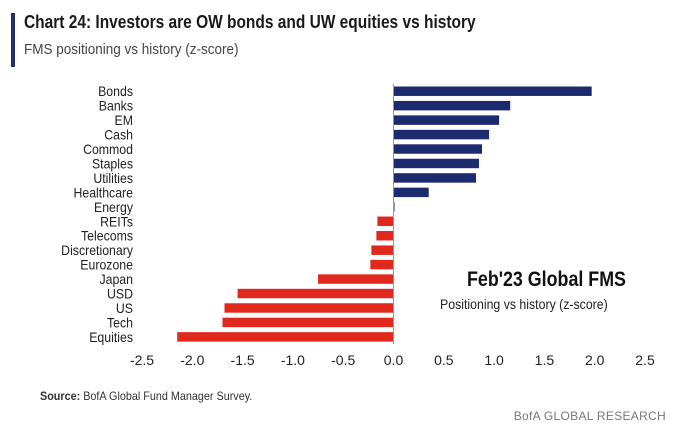 This screenshot has width=680, height=436. Describe the element at coordinates (131, 49) in the screenshot. I see `chart-subtitle: FMS positioning vs history (z-score)` at that location.